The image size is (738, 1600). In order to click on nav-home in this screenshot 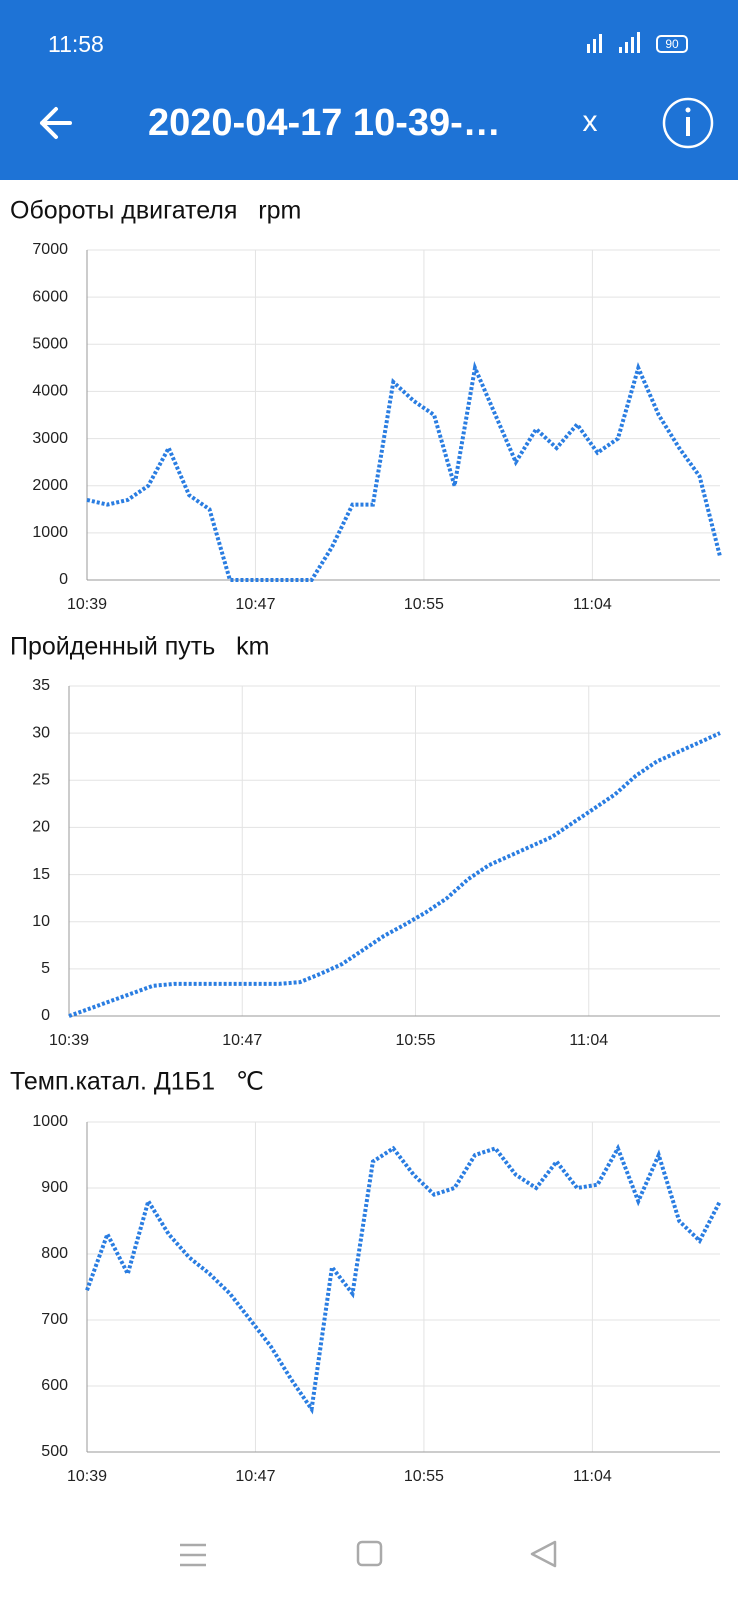, I will do `click(369, 1553)`.